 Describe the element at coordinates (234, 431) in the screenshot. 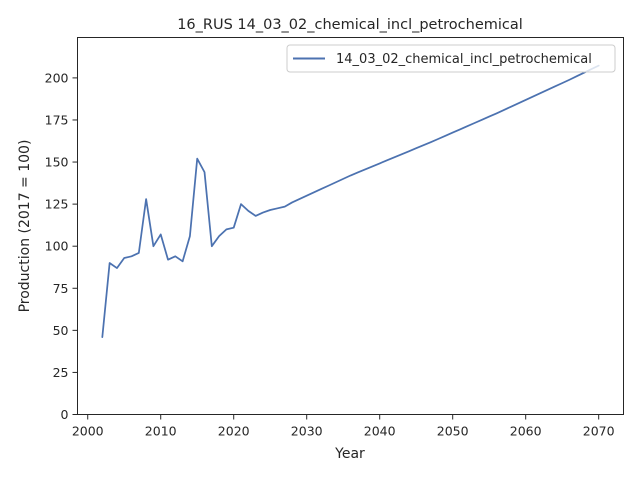

I see `x-tick-label: 2020` at that location.